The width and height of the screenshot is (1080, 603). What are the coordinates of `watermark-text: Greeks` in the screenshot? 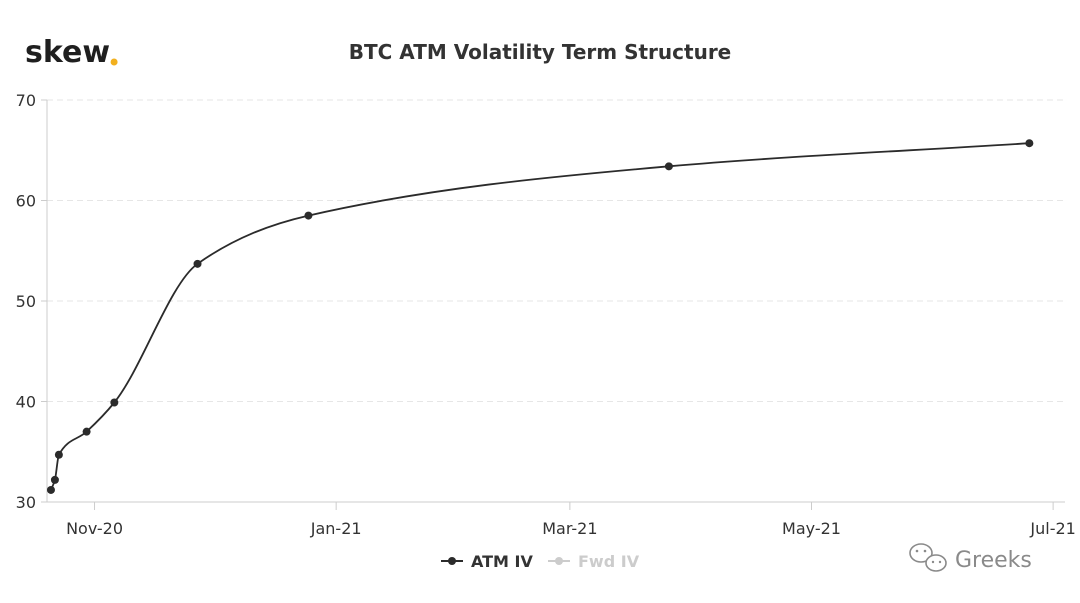 It's located at (993, 560).